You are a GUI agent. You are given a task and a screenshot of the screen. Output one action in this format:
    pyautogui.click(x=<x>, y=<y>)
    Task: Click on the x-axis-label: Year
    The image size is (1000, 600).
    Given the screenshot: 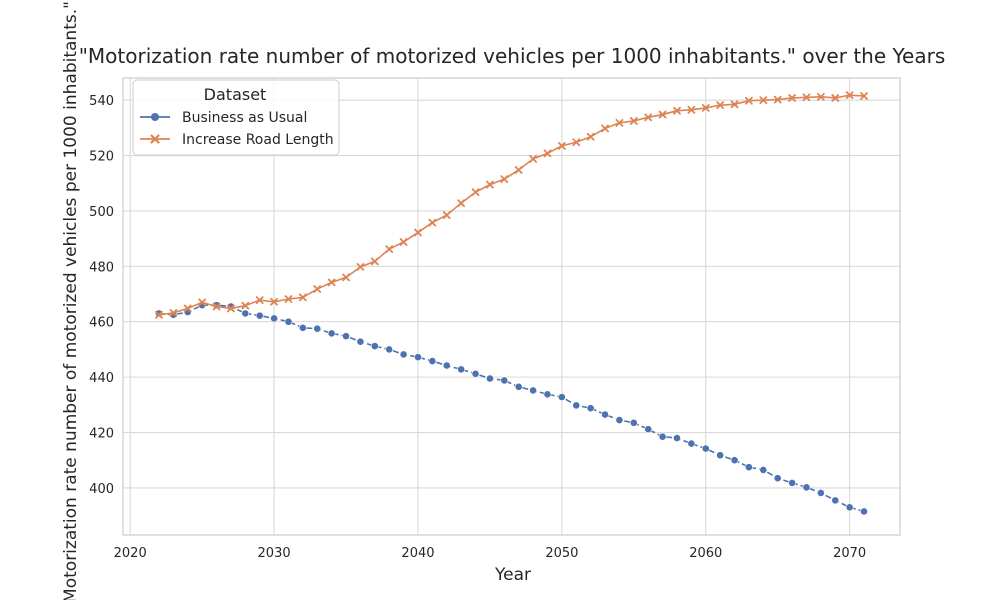 What is the action you would take?
    pyautogui.click(x=512, y=575)
    